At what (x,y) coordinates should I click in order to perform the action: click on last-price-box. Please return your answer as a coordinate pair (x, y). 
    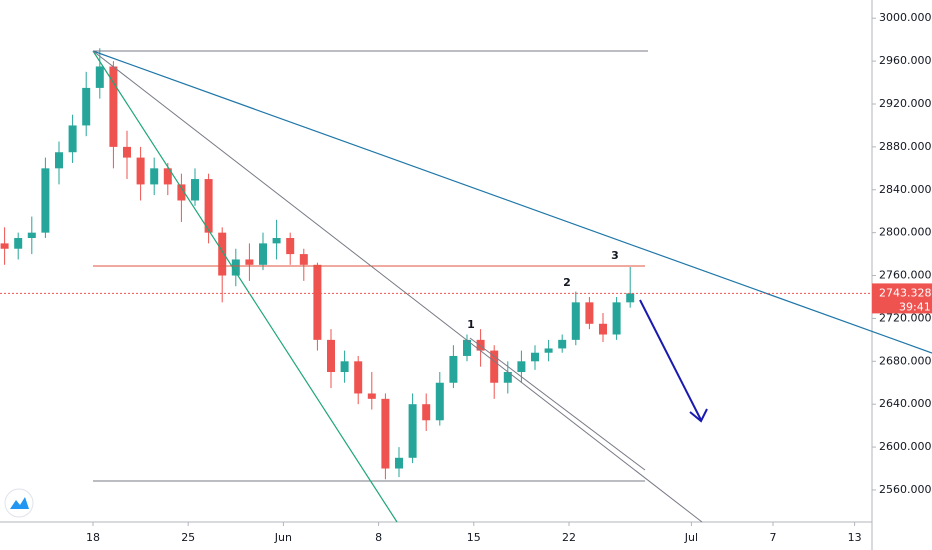
    Looking at the image, I should click on (902, 298).